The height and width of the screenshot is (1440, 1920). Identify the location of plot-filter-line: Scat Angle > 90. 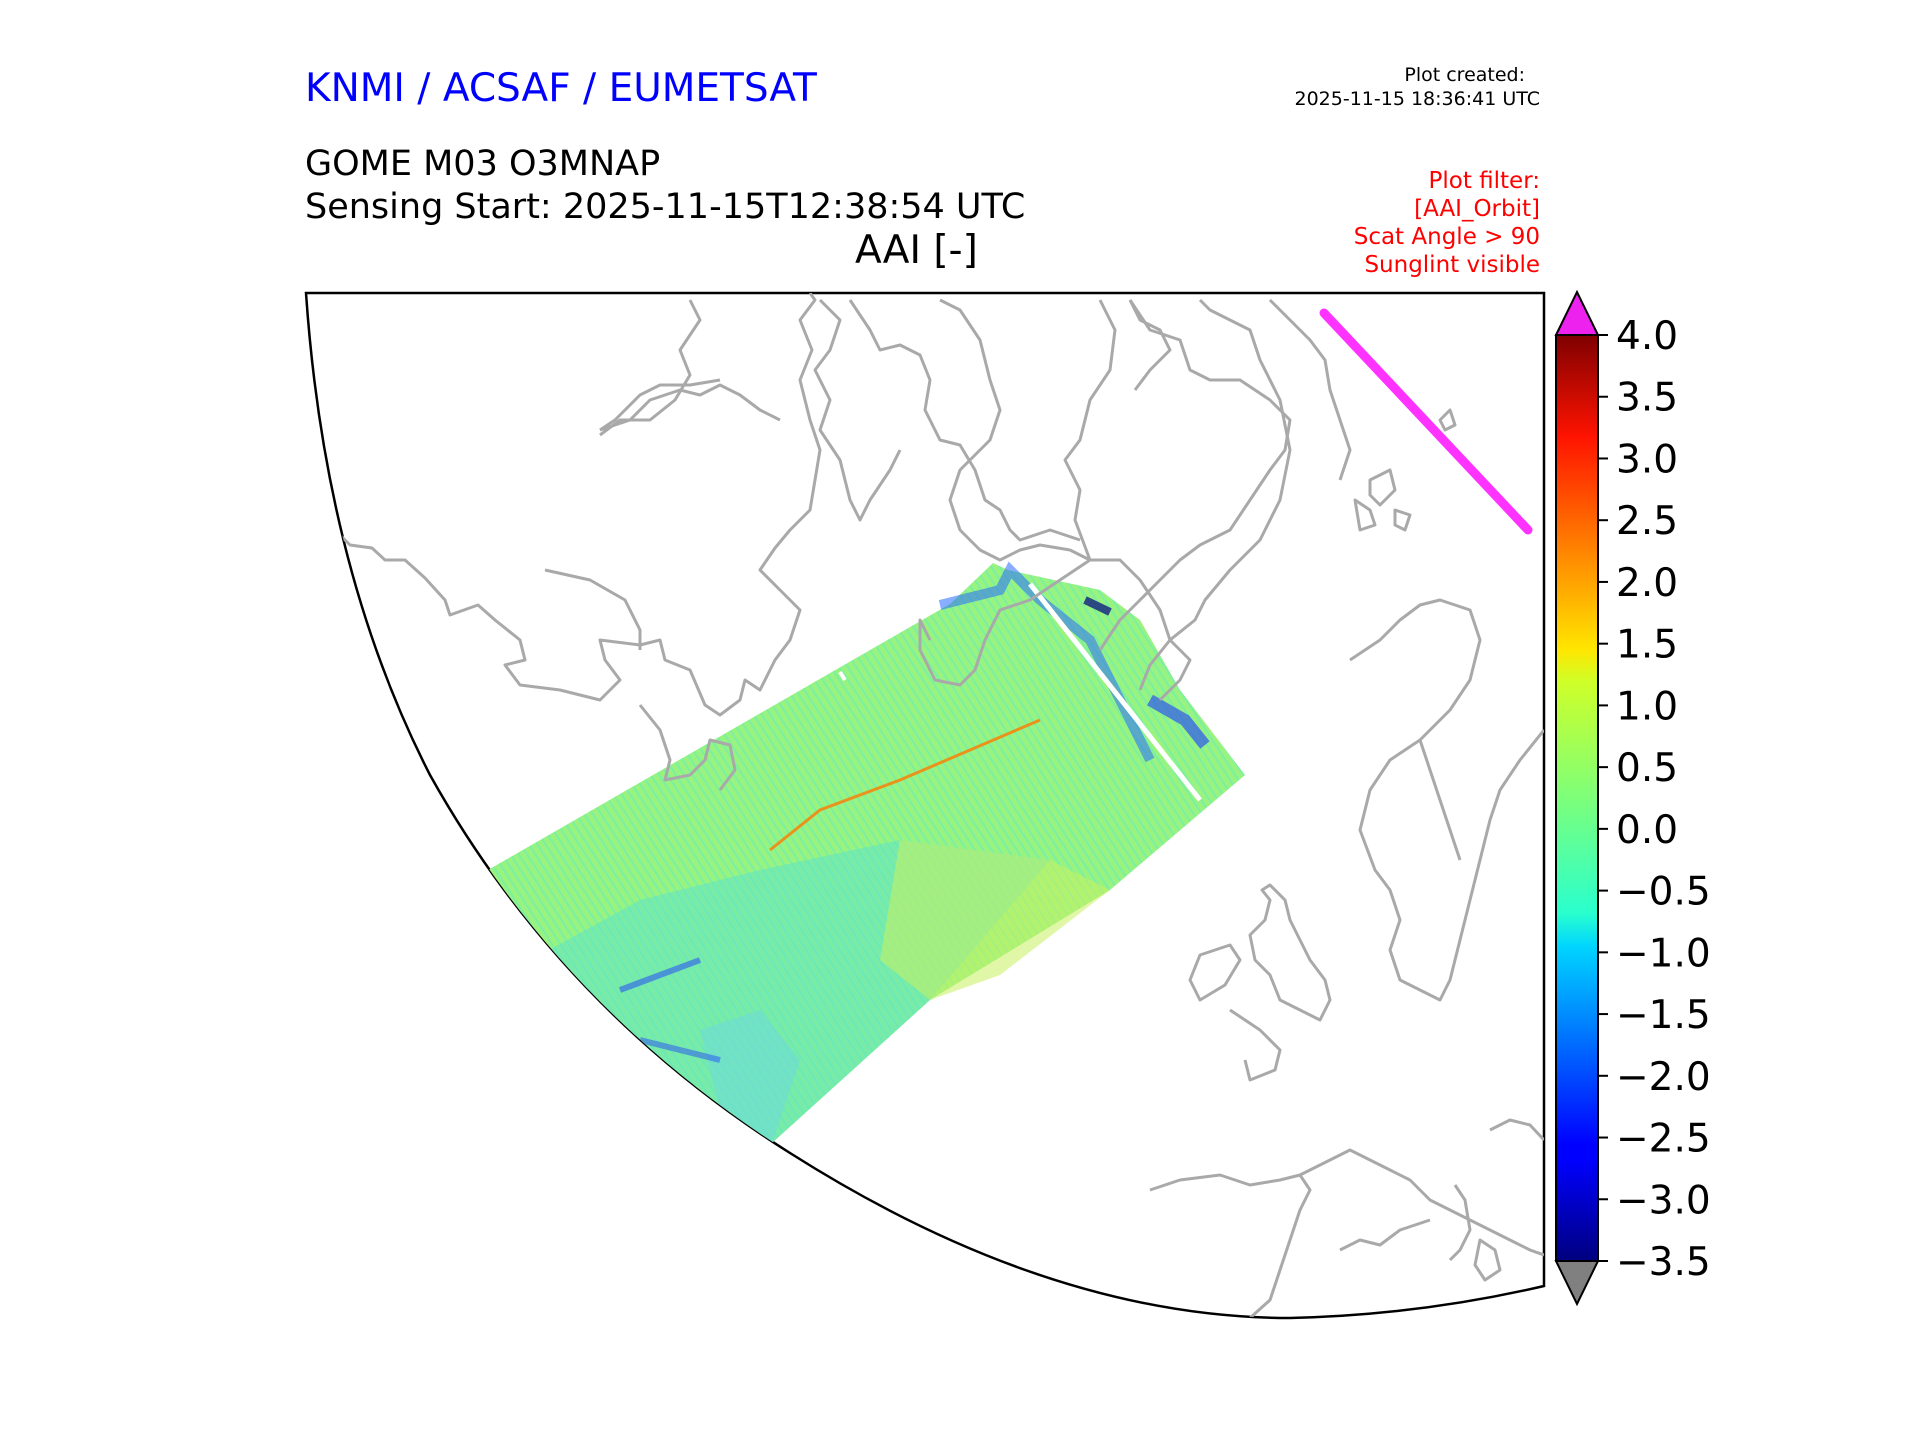
(1446, 237).